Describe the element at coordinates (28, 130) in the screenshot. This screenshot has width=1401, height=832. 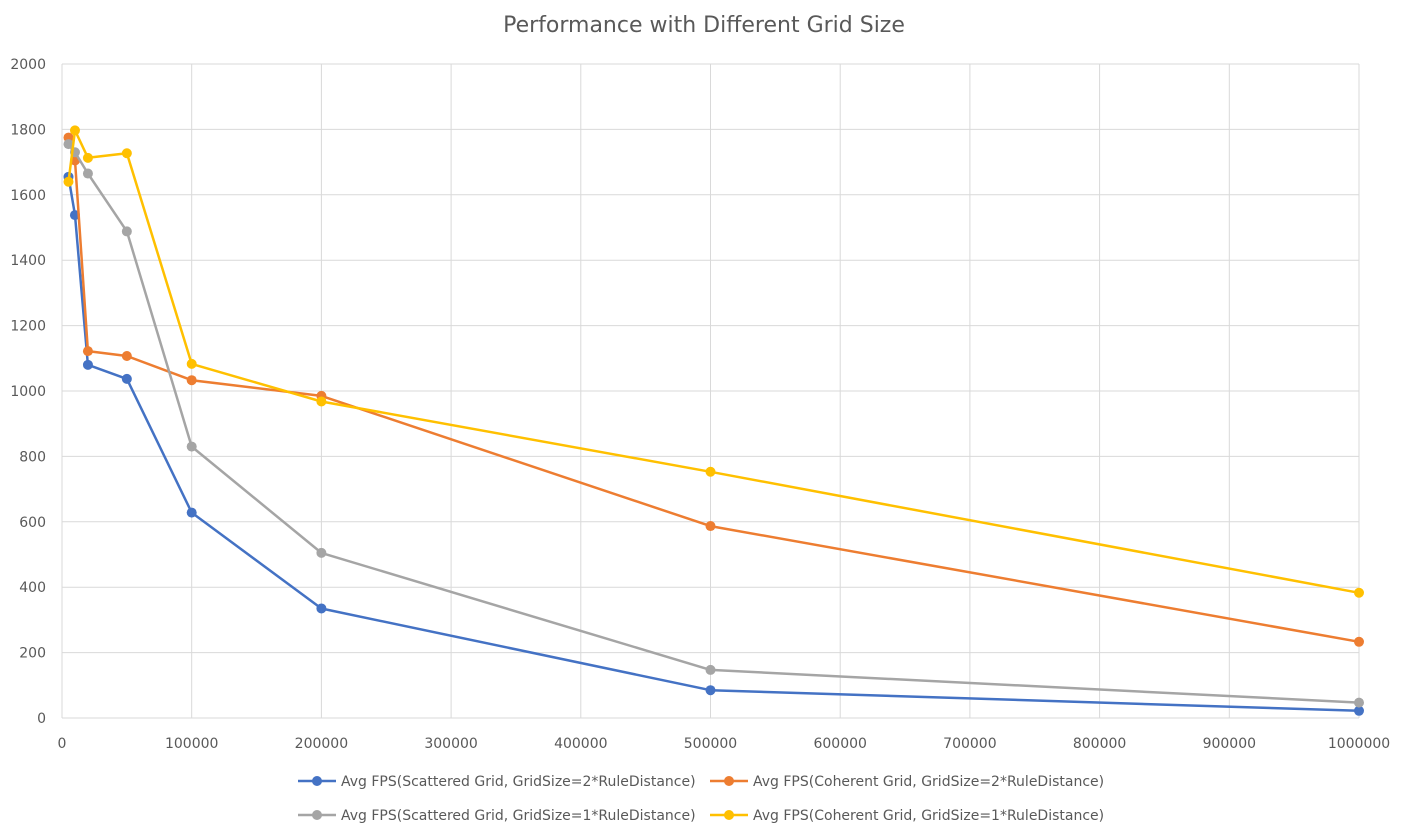
I see `y-tick-label: 1800` at that location.